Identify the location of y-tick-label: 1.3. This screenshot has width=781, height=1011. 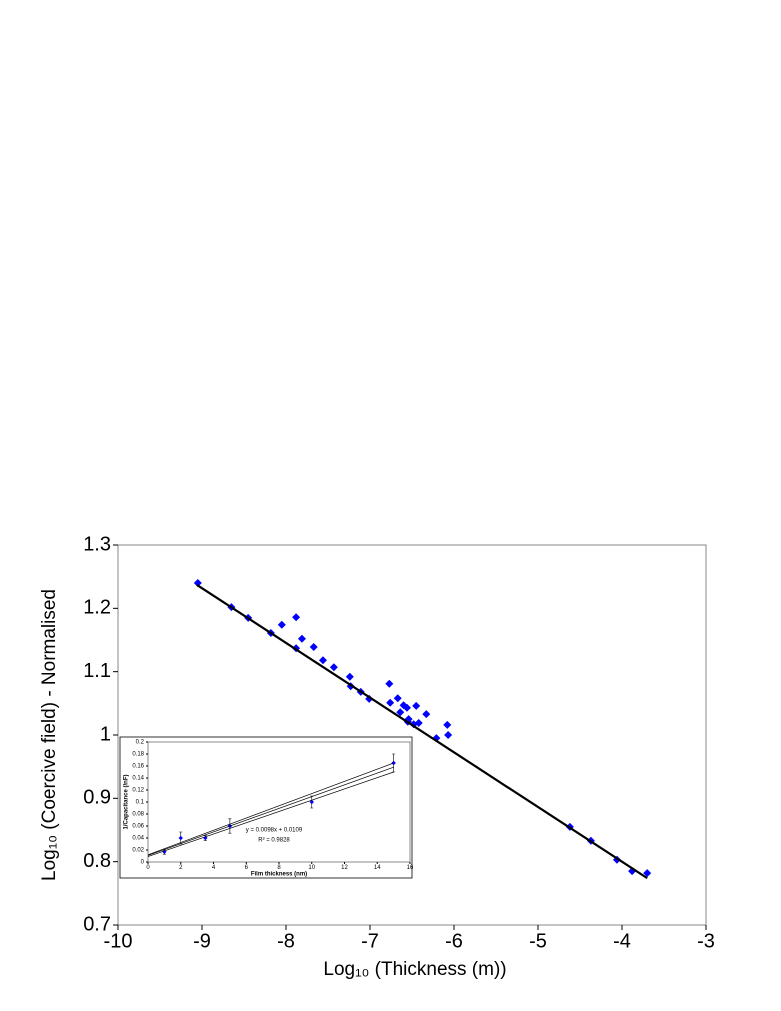
(97, 544).